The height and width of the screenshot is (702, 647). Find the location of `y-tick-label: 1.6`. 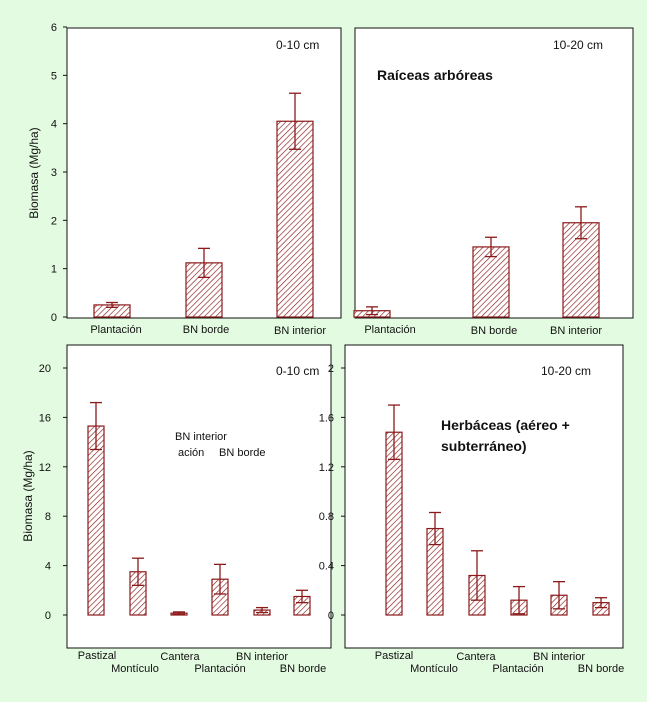

y-tick-label: 1.6 is located at coordinates (326, 418).